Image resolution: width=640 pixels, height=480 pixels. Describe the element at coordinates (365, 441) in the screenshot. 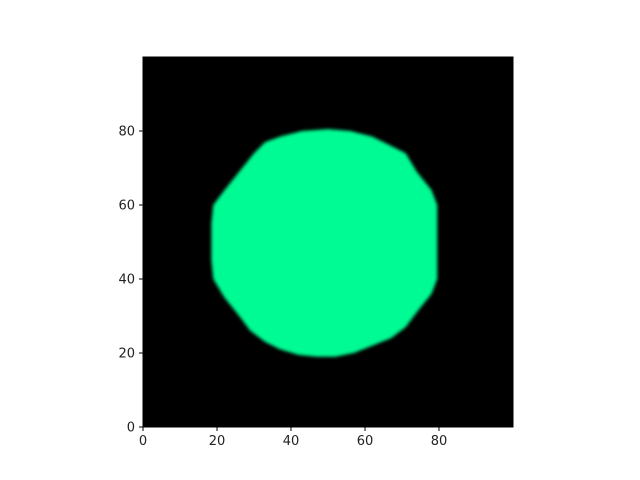

I see `x-tick-label-60: 60` at that location.